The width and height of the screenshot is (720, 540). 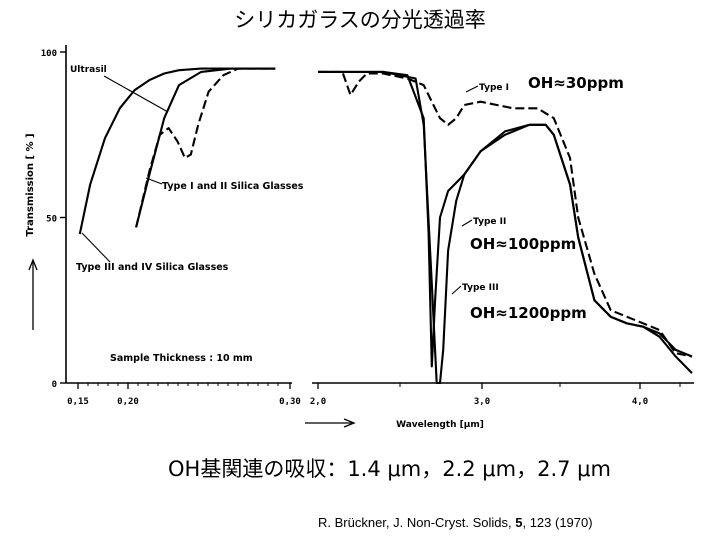 What do you see at coordinates (318, 402) in the screenshot?
I see `x-tick-label: 2,0` at bounding box center [318, 402].